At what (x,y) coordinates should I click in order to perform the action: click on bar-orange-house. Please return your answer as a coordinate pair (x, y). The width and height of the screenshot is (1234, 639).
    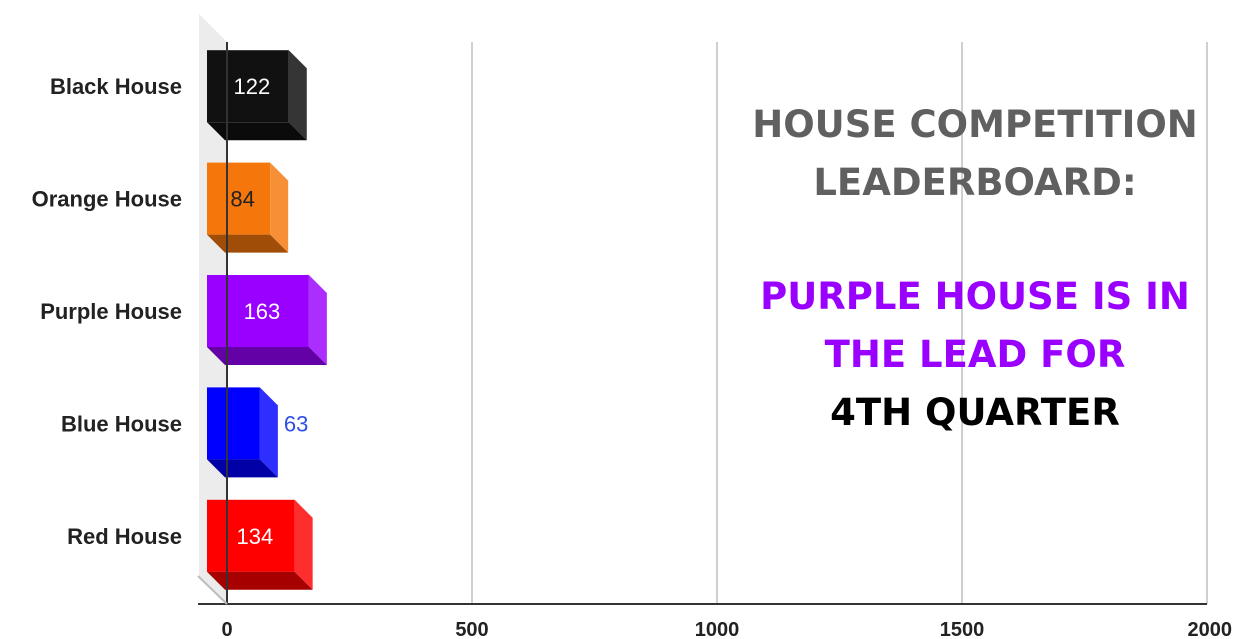
    Looking at the image, I should click on (248, 207).